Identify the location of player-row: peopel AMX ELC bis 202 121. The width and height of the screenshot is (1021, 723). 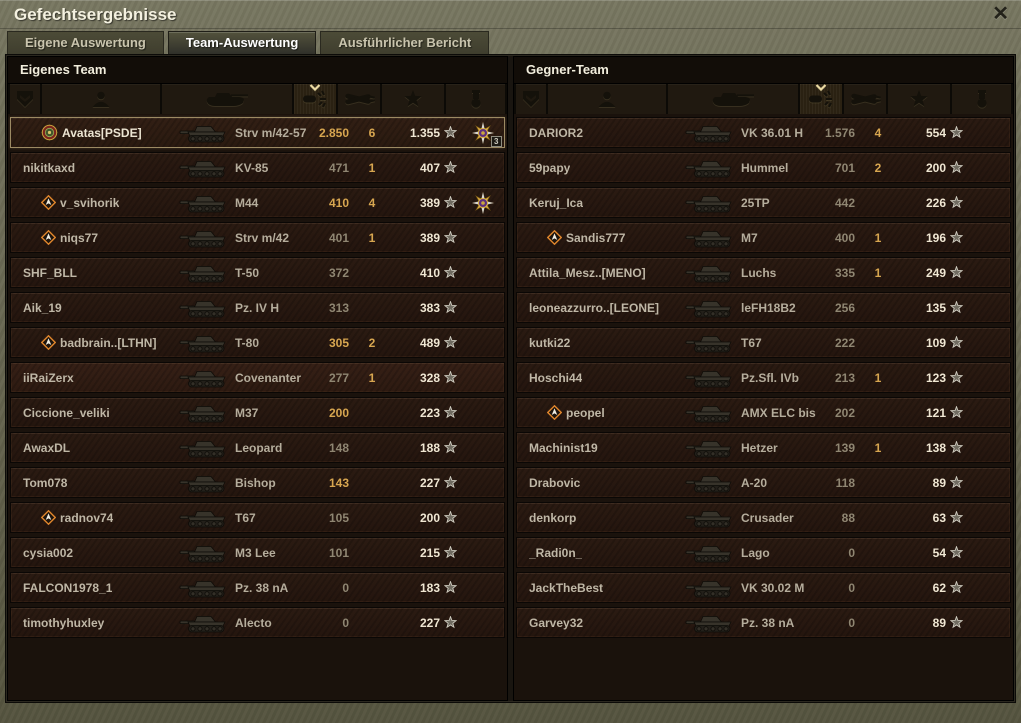
(763, 412).